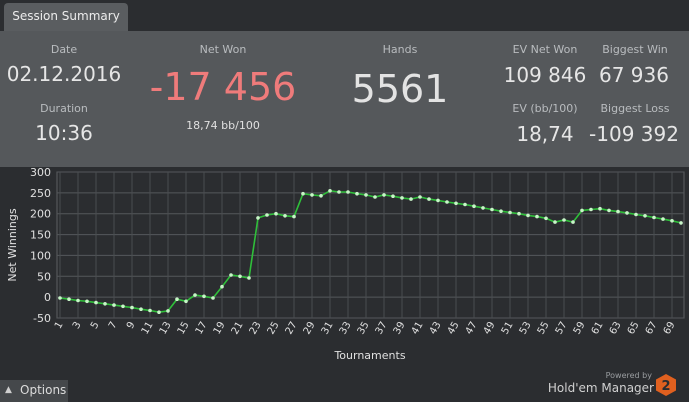 Image resolution: width=689 pixels, height=402 pixels. Describe the element at coordinates (220, 328) in the screenshot. I see `x-tick-label: 19` at that location.